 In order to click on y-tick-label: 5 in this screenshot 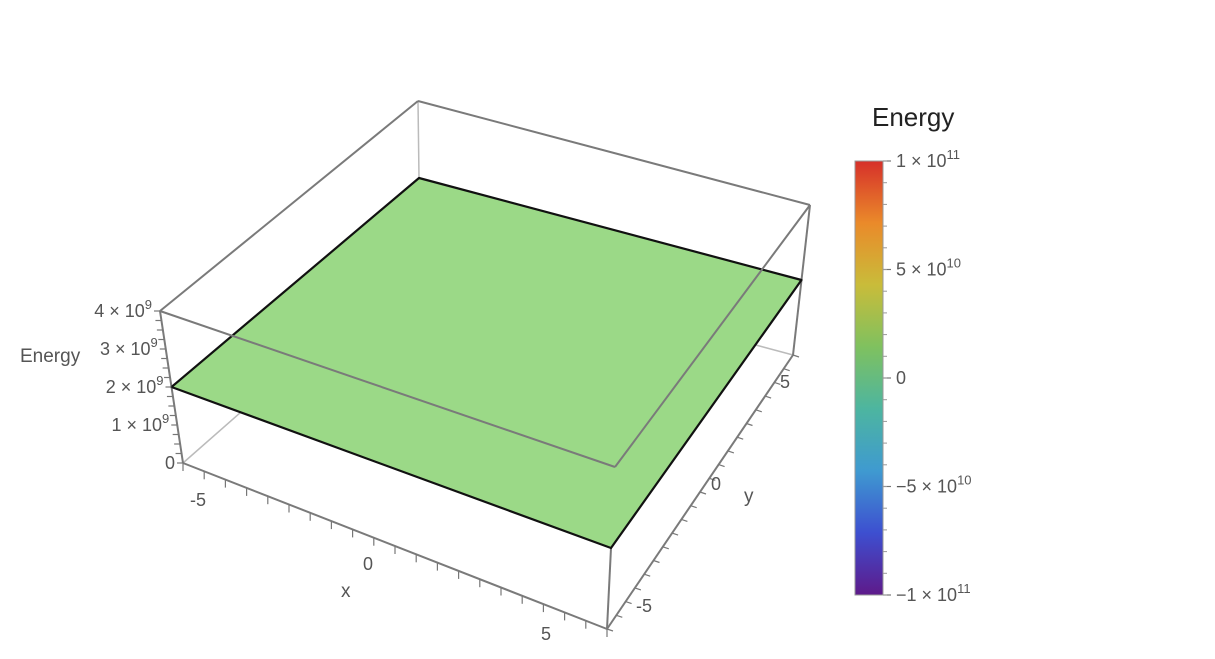, I will do `click(785, 382)`.